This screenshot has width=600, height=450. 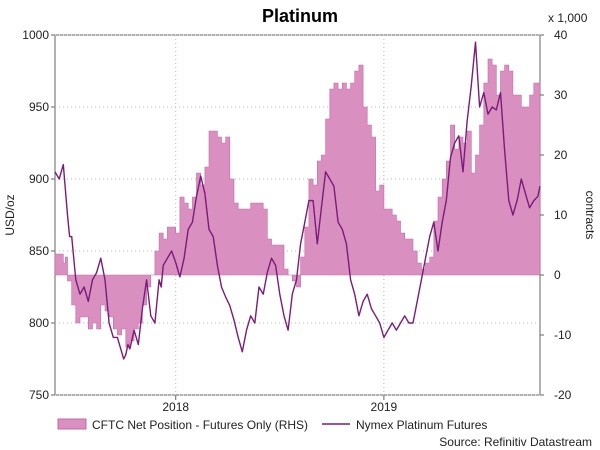 I want to click on x-tick-label: 2019, so click(x=384, y=407).